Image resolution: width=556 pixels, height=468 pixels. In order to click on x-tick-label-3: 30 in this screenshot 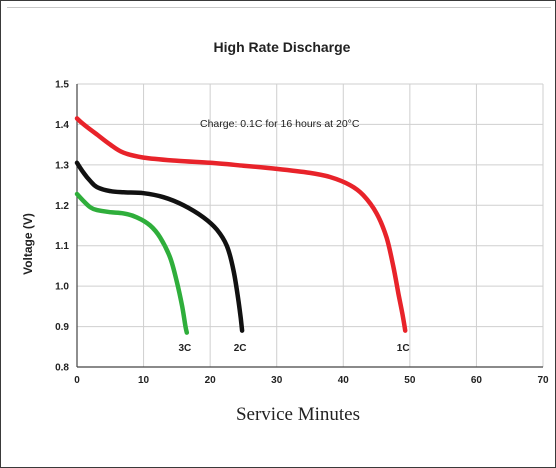, I will do `click(277, 380)`.